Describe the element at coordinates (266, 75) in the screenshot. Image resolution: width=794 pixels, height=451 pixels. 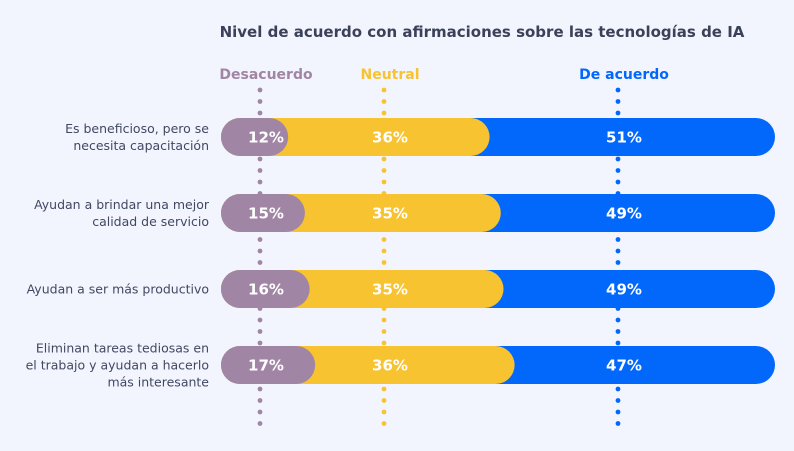
I see `legend-label-desacuerdo: Desacuerdo` at that location.